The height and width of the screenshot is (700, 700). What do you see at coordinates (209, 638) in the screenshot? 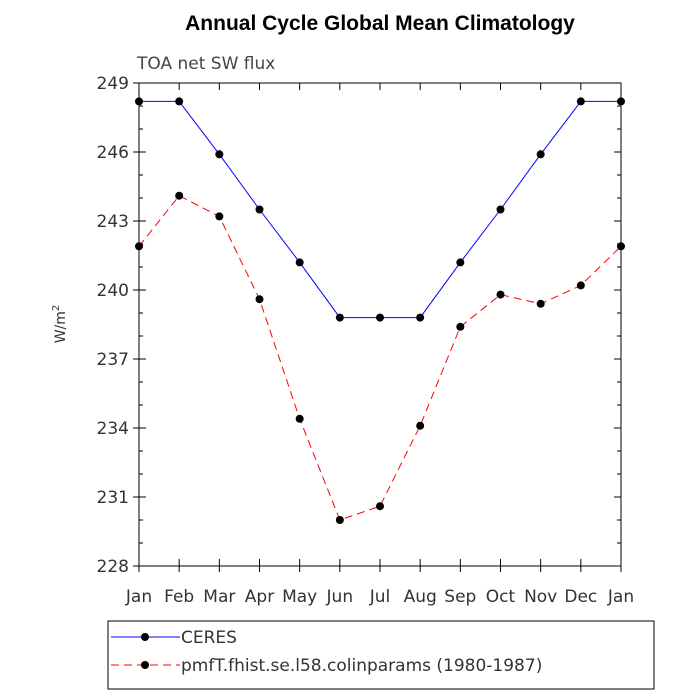
I see `legend-label-ceres: CERES` at bounding box center [209, 638].